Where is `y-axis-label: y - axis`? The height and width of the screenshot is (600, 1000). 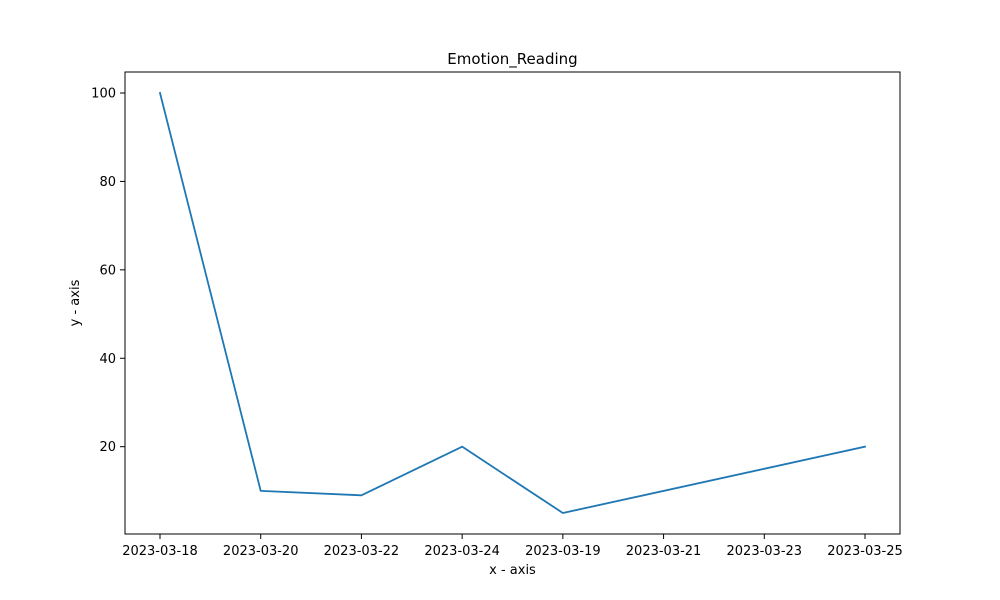
y-axis-label: y - axis is located at coordinates (75, 302).